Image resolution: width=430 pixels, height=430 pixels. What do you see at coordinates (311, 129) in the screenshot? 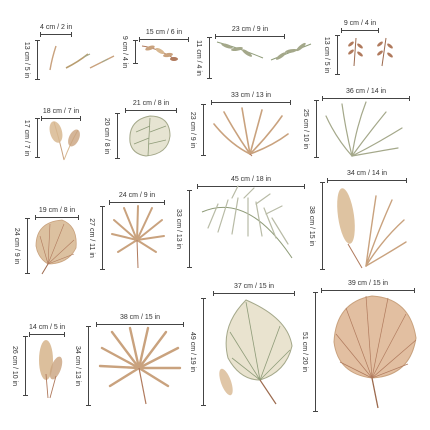
I see `height-dimension: 25 cm / 10 in` at bounding box center [311, 129].